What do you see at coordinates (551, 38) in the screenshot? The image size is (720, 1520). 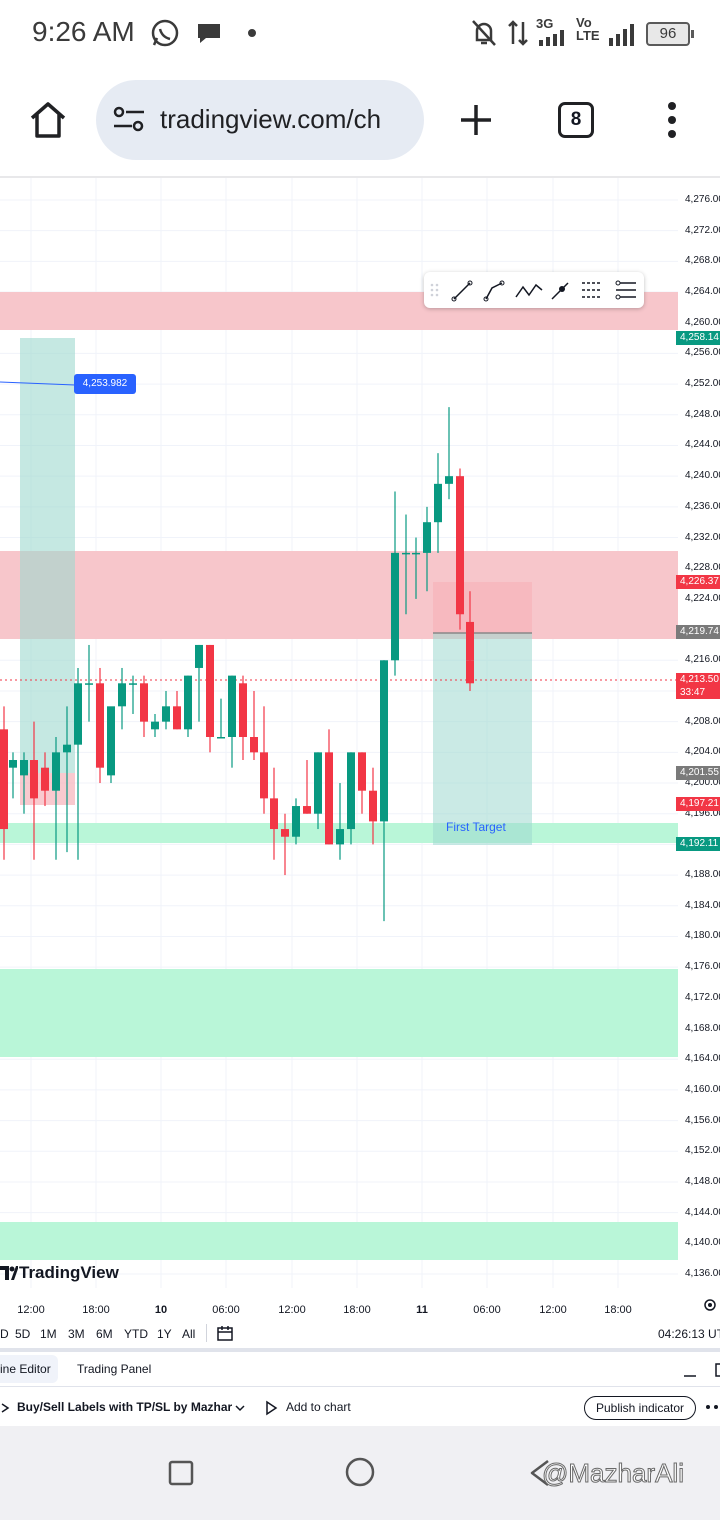 I see `signal-icon` at bounding box center [551, 38].